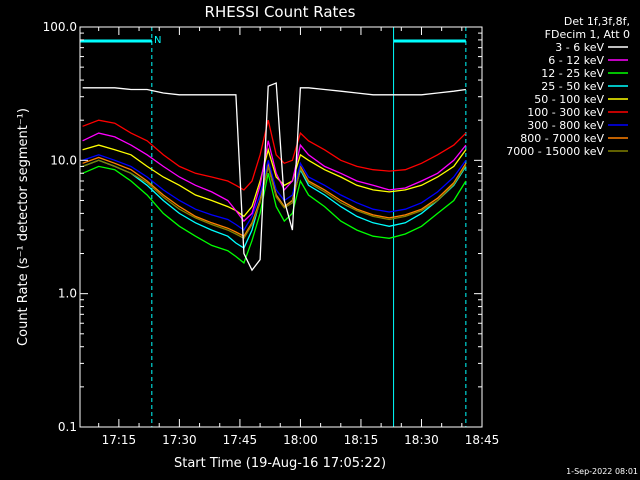  What do you see at coordinates (569, 99) in the screenshot?
I see `legend-label-4: 50 - 100 keV` at bounding box center [569, 99].